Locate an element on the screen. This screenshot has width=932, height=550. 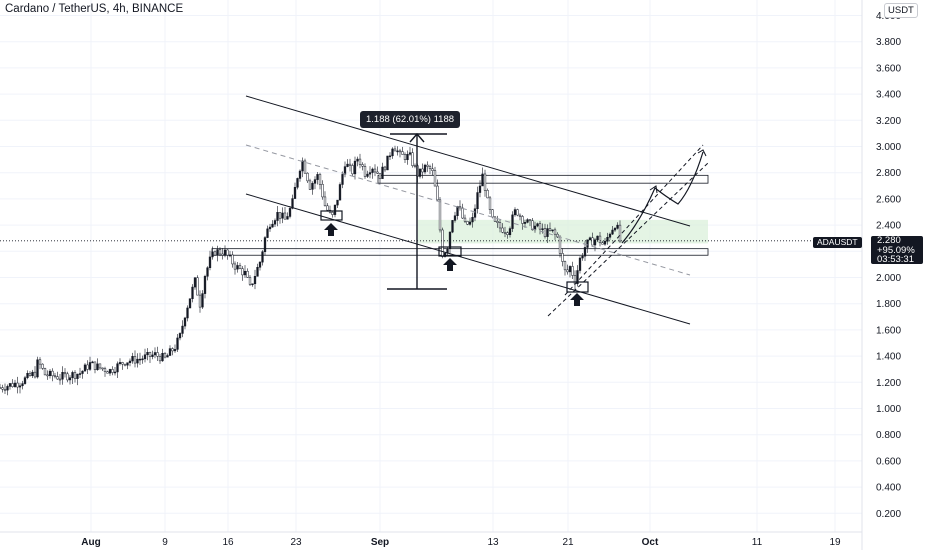
x-tick-label: 11 is located at coordinates (757, 542).